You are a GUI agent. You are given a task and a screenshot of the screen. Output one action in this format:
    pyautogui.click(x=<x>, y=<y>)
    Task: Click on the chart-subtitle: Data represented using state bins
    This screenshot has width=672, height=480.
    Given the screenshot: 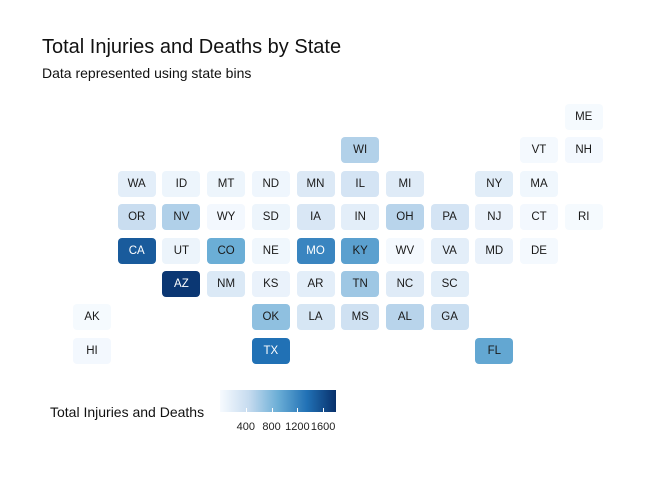 What is the action you would take?
    pyautogui.click(x=147, y=73)
    